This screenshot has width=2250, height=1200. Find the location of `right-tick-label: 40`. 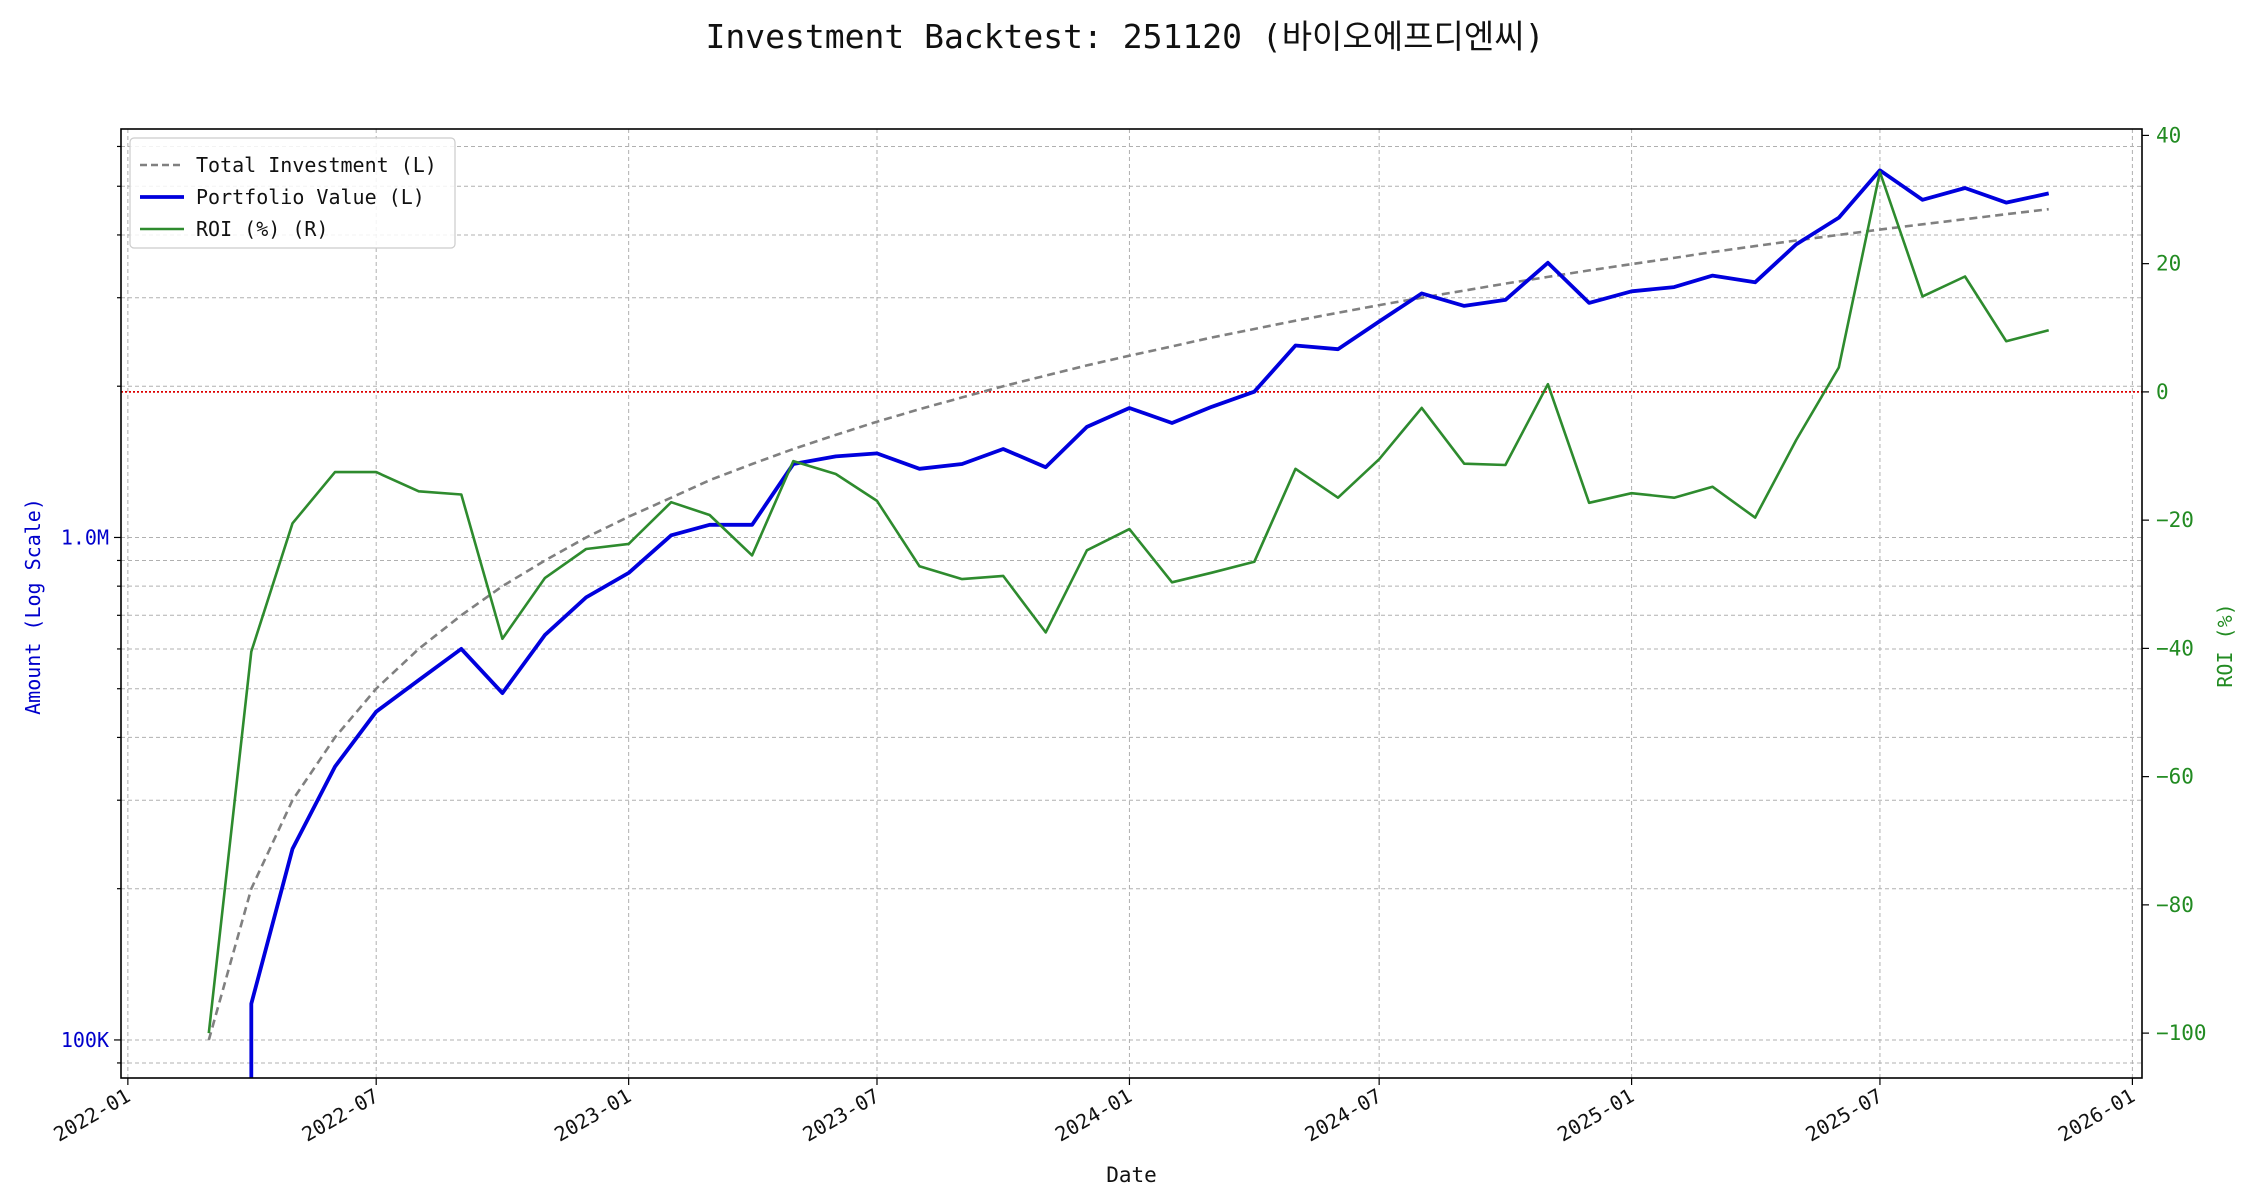

right-tick-label: 40 is located at coordinates (2168, 135).